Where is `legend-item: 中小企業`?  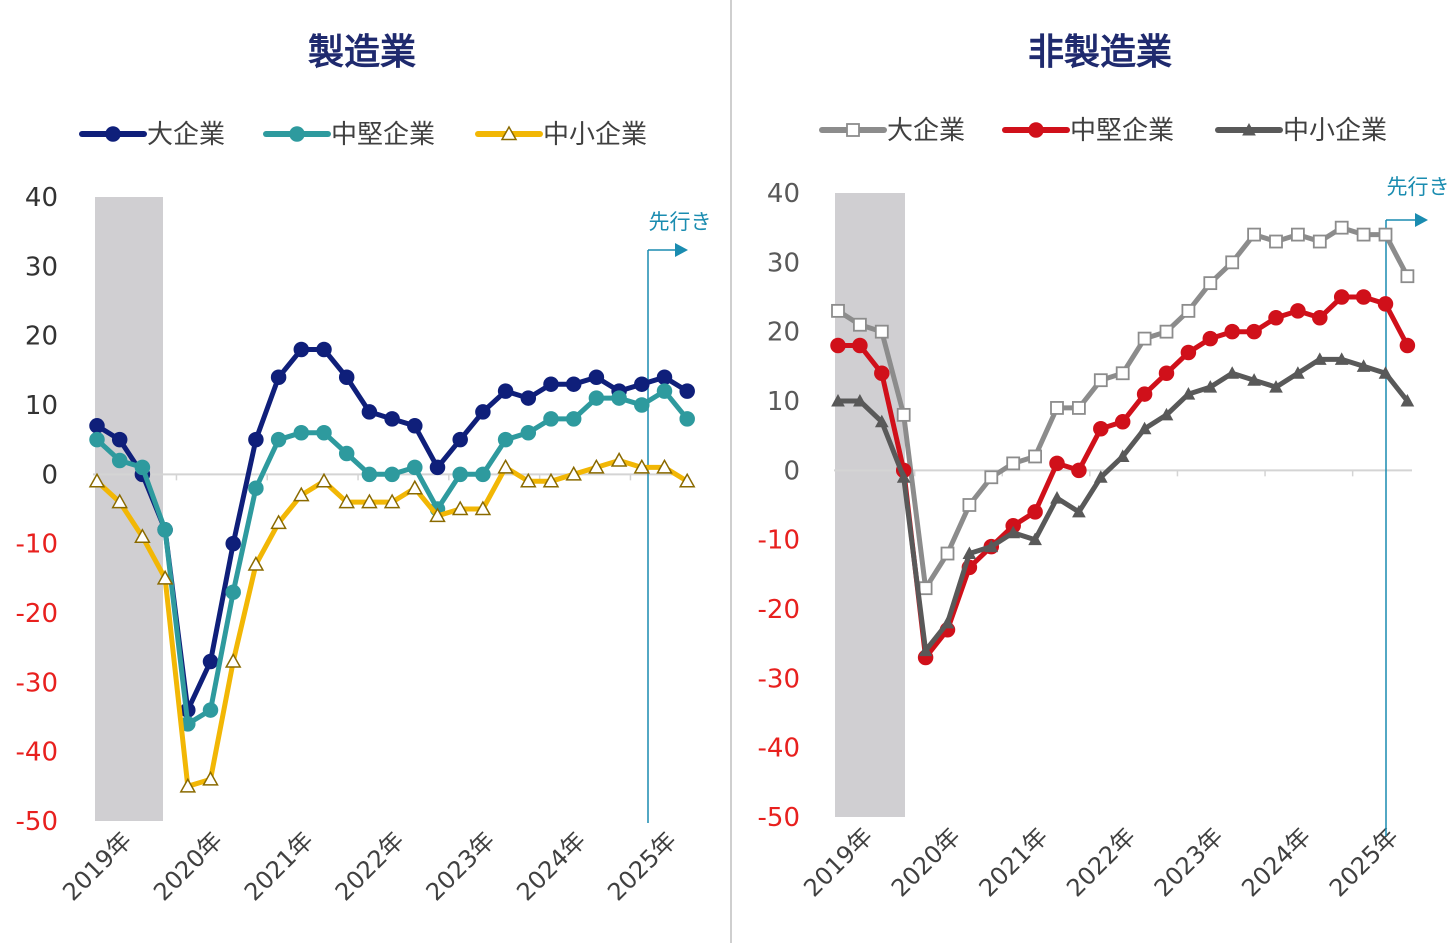 legend-item: 中小企業 is located at coordinates (1301, 131).